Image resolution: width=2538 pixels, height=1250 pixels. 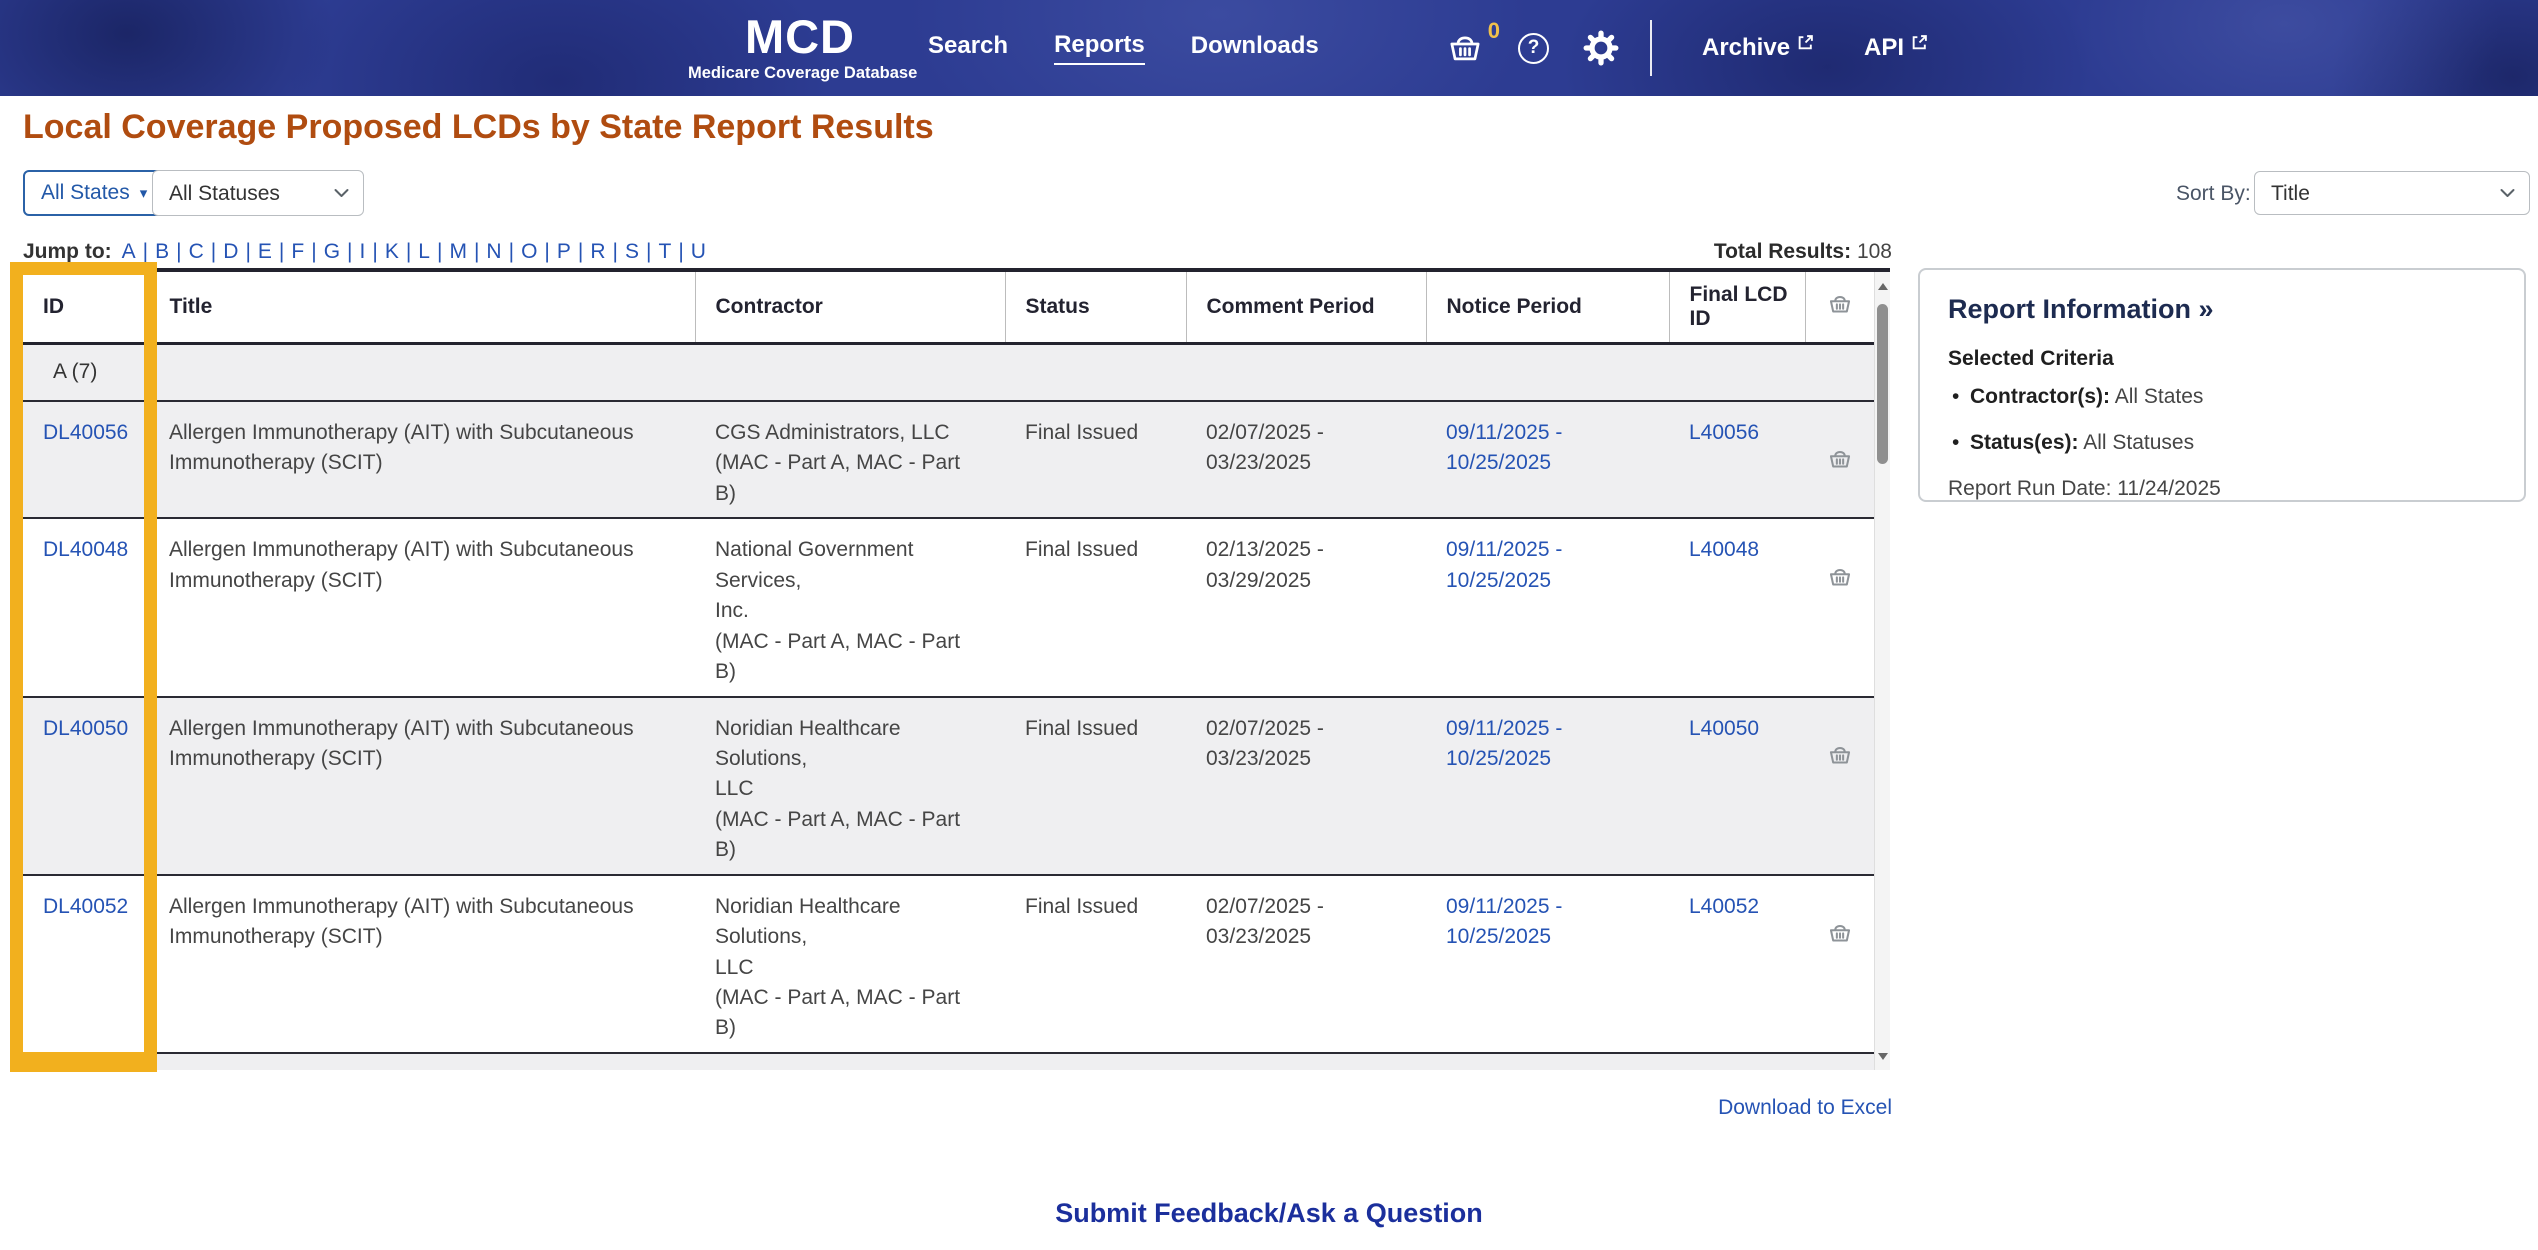 I want to click on help-icon: ?, so click(x=1533, y=48).